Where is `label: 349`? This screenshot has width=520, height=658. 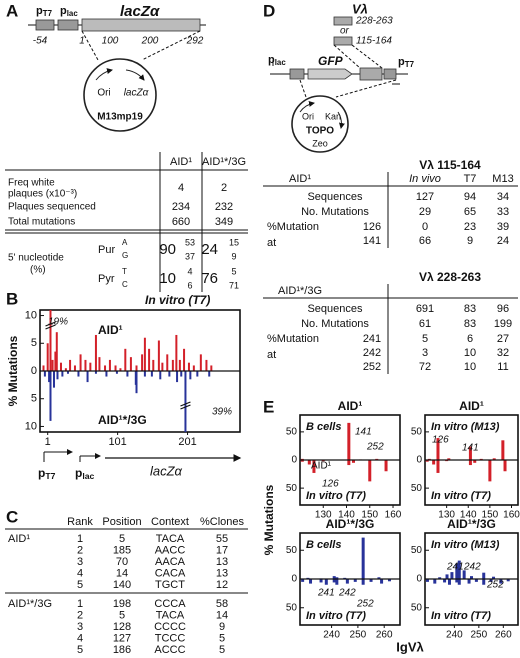 label: 349 is located at coordinates (224, 222).